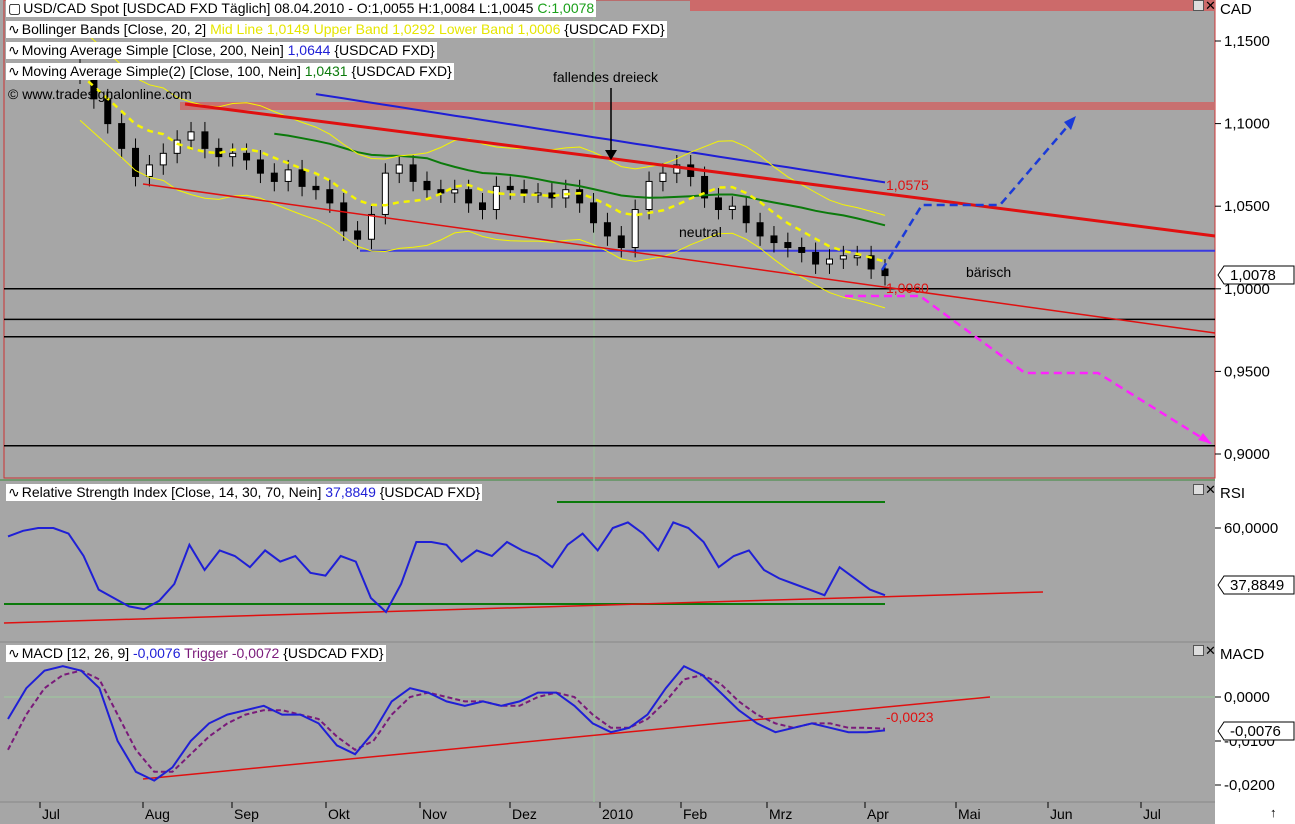 The image size is (1295, 824). Describe the element at coordinates (232, 653) in the screenshot. I see `macd-trigger: Trigger -0,0072` at that location.